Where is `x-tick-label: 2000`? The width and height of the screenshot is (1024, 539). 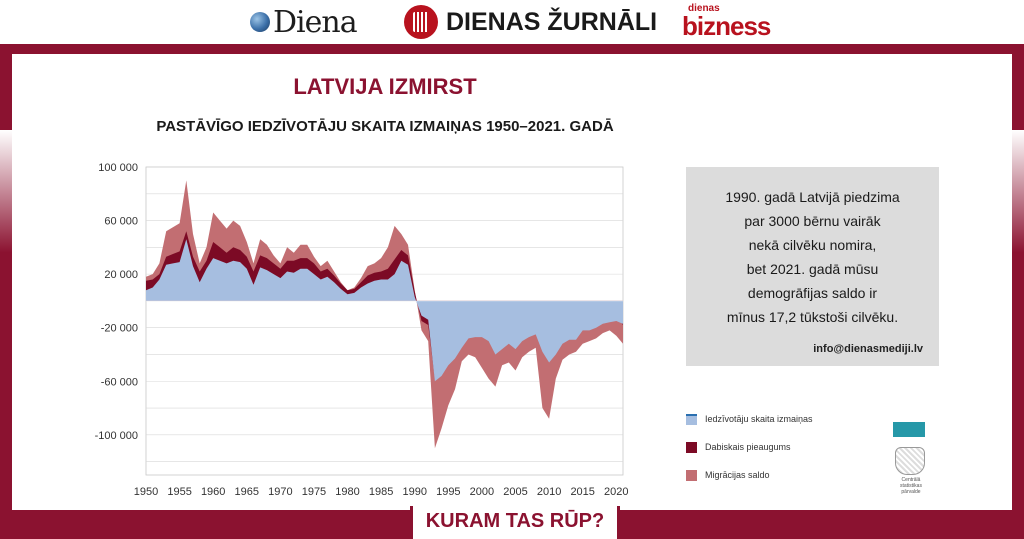
x-tick-label: 2000 is located at coordinates (482, 492).